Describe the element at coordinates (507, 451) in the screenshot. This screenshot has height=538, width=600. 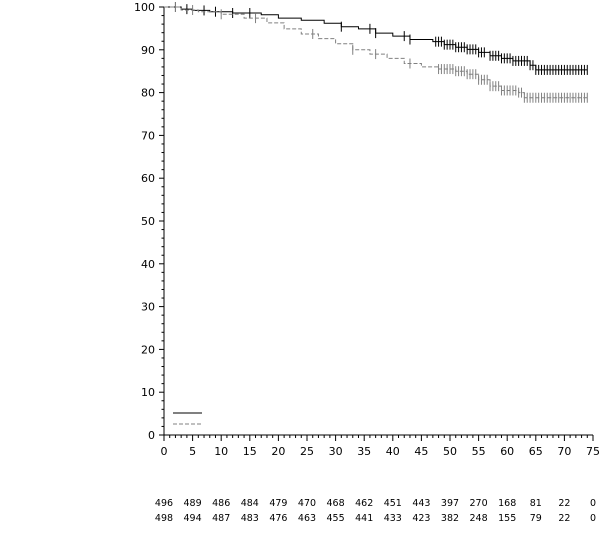
I see `x-tick-label: 60` at that location.